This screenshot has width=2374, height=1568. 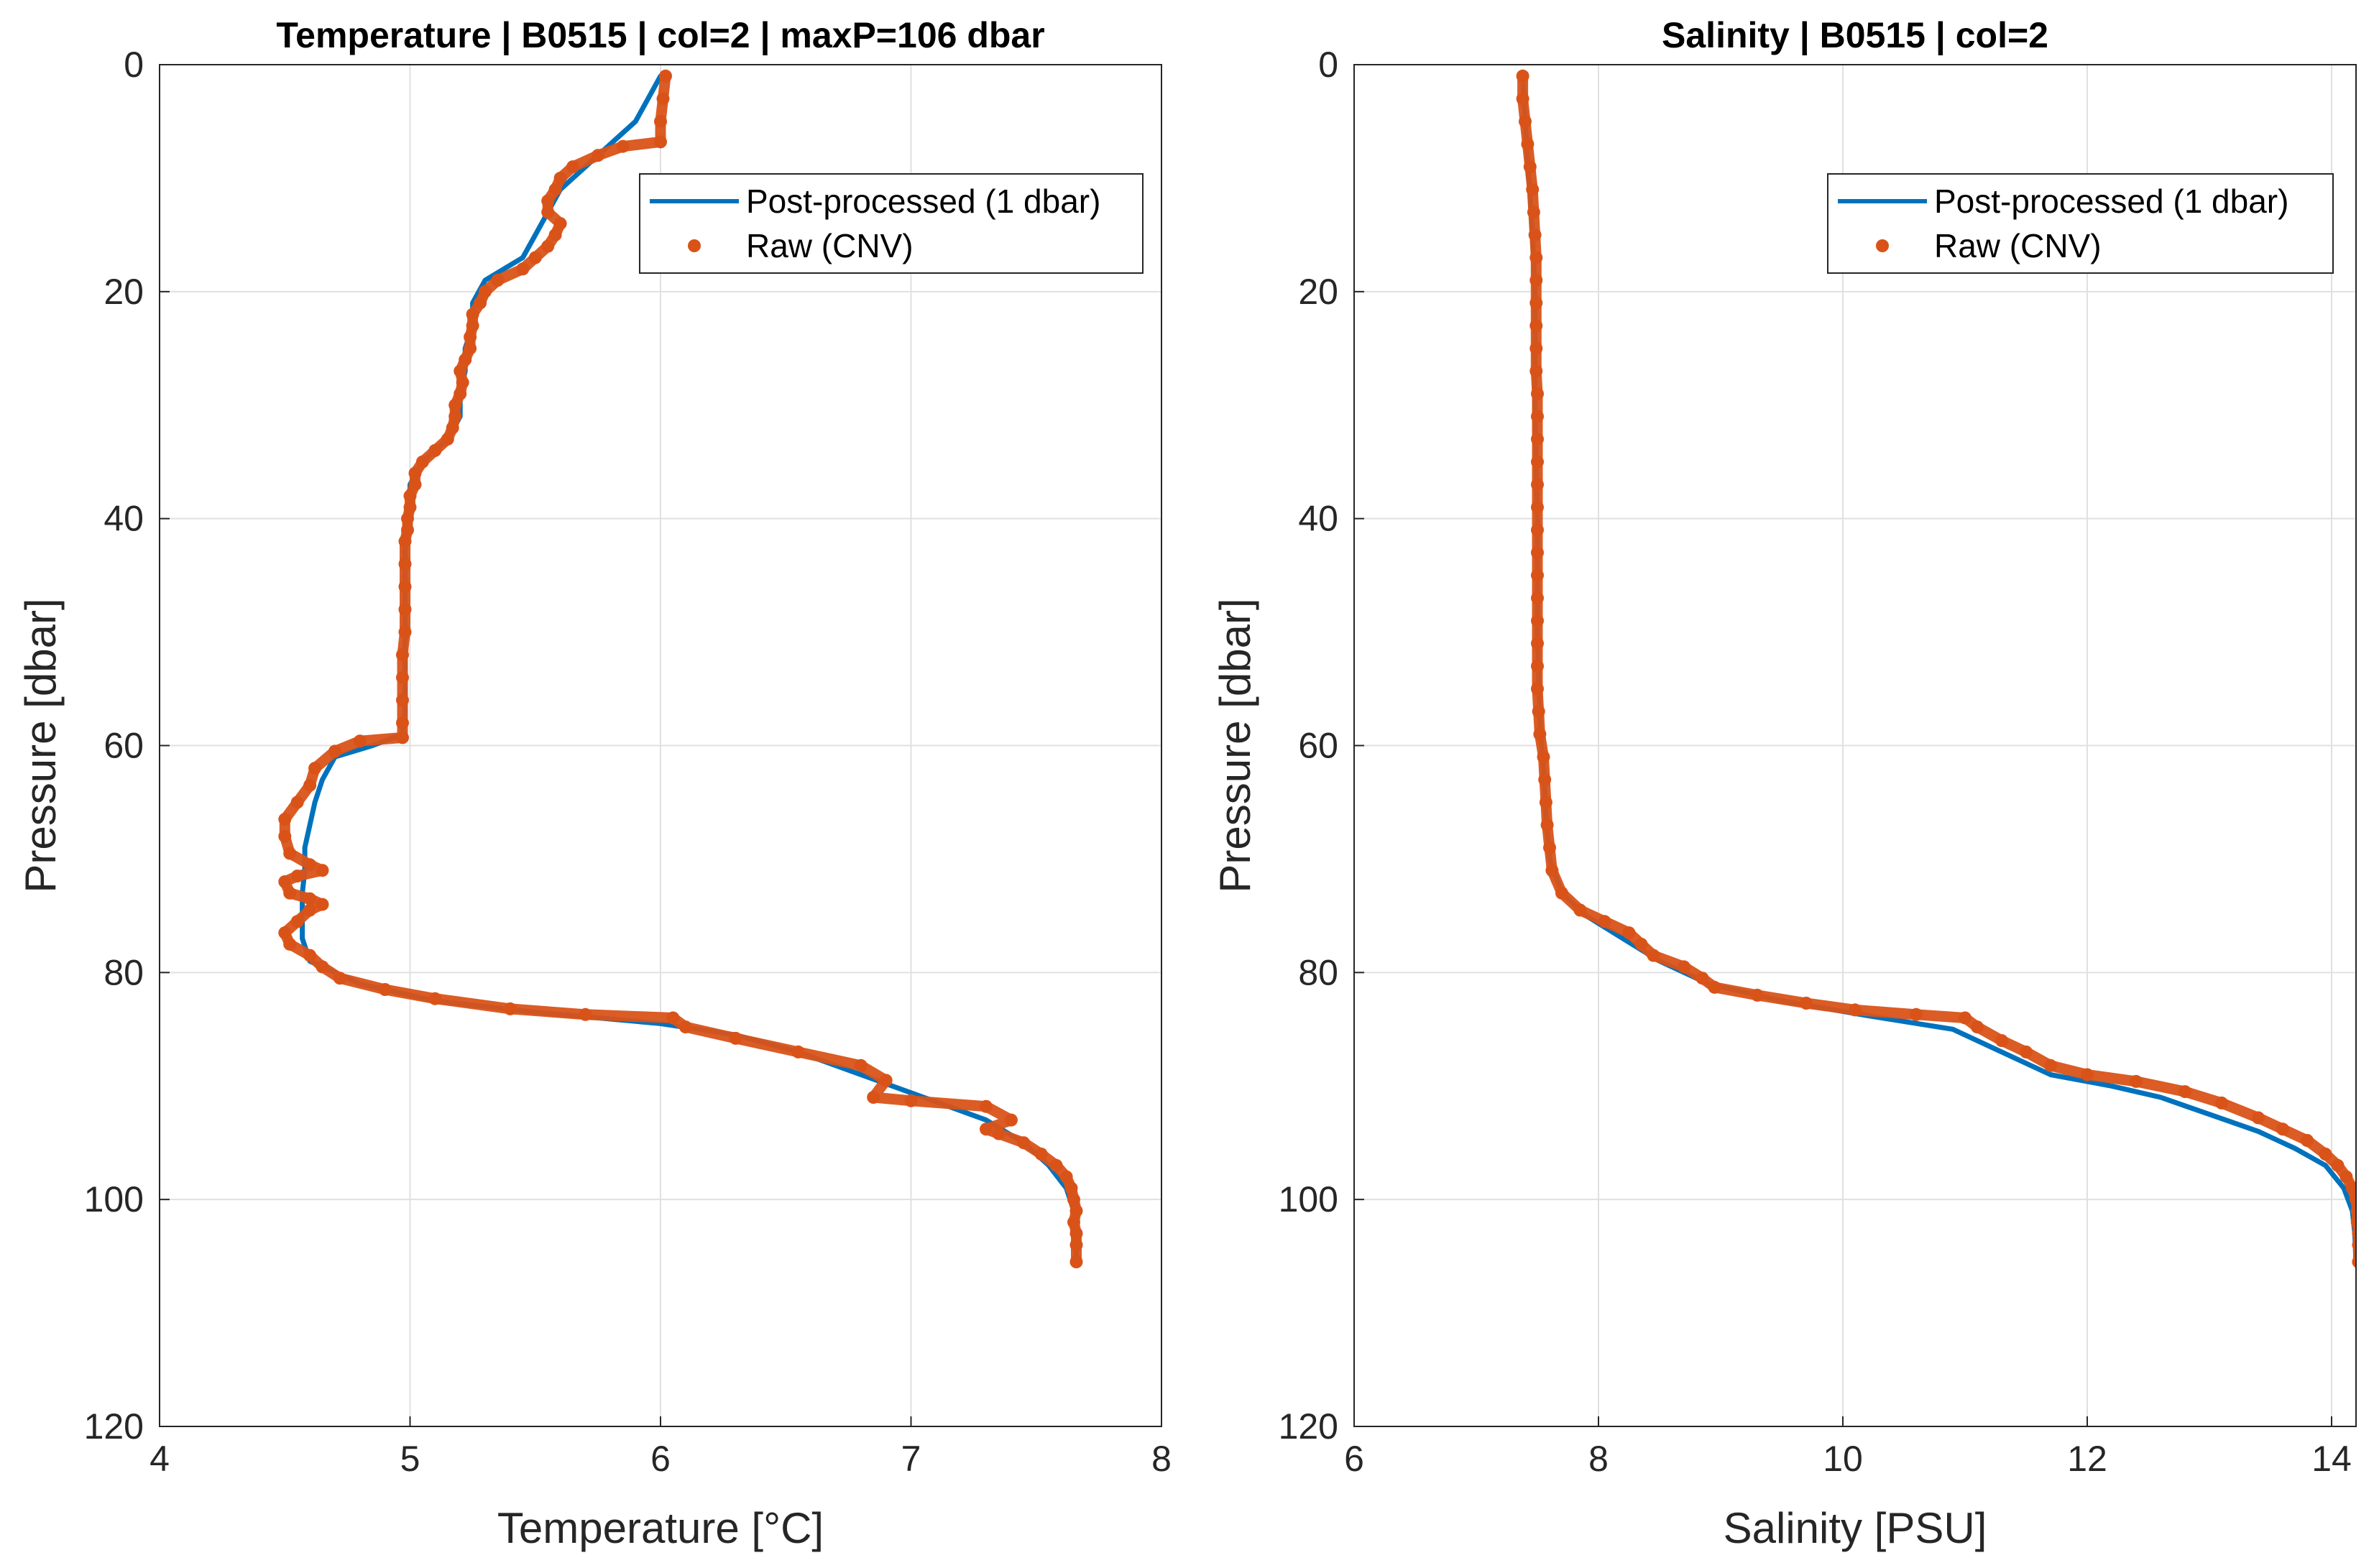 What do you see at coordinates (1843, 1459) in the screenshot?
I see `salinity-x-tick-label: 10` at bounding box center [1843, 1459].